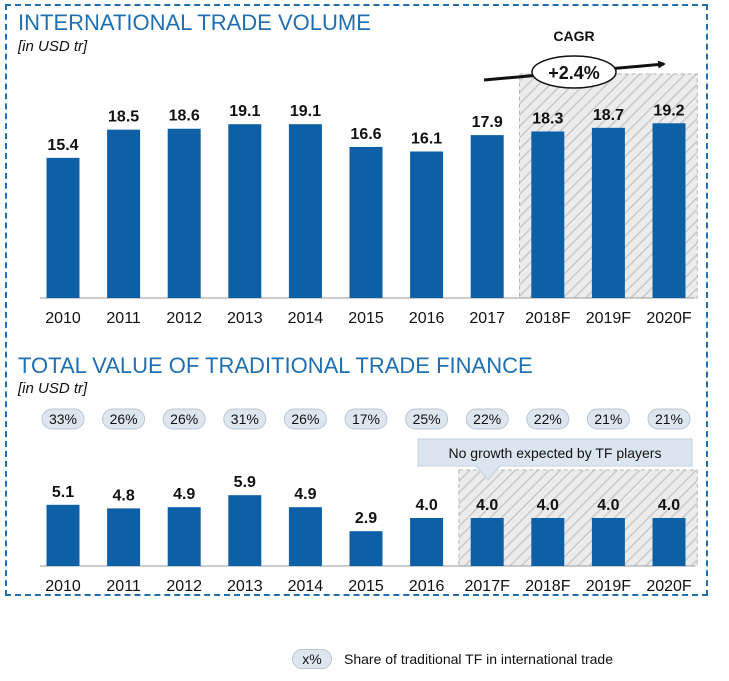 The width and height of the screenshot is (729, 681). I want to click on bar-2014, so click(305, 211).